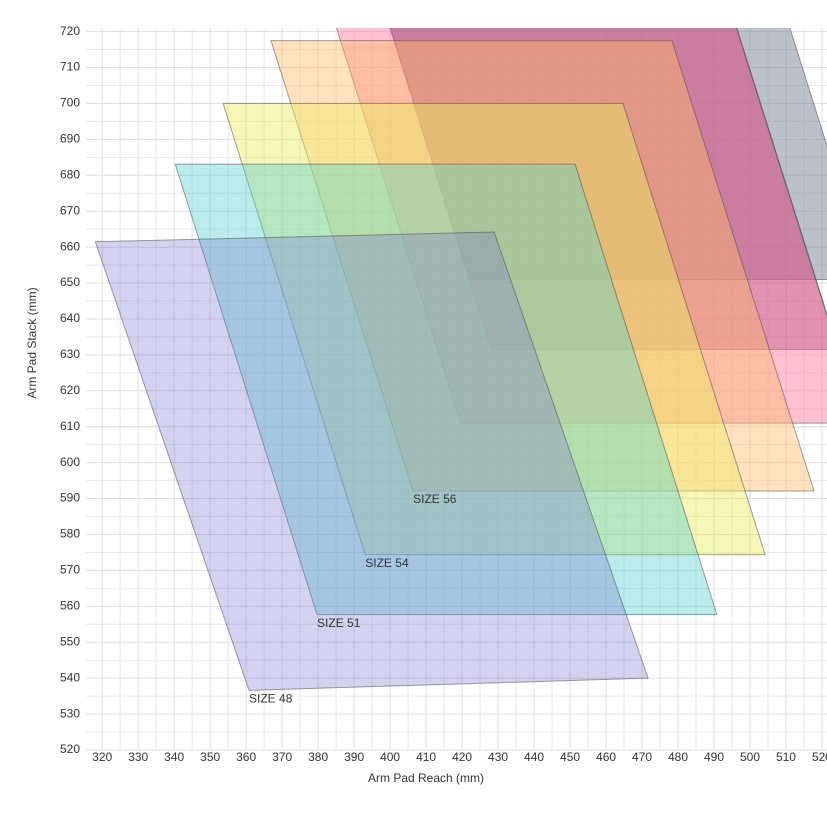 The image size is (827, 827). Describe the element at coordinates (70, 31) in the screenshot. I see `y-tick-label: 720` at that location.